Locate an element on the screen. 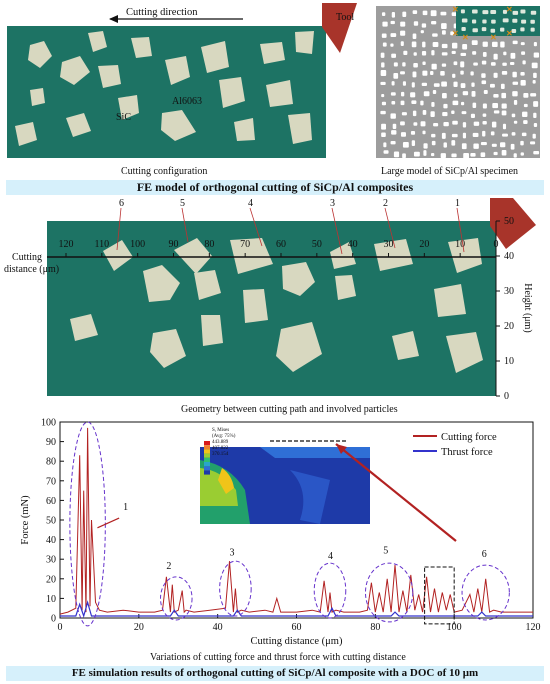 The width and height of the screenshot is (550, 684). particle-number-label: 2 is located at coordinates (385, 203).